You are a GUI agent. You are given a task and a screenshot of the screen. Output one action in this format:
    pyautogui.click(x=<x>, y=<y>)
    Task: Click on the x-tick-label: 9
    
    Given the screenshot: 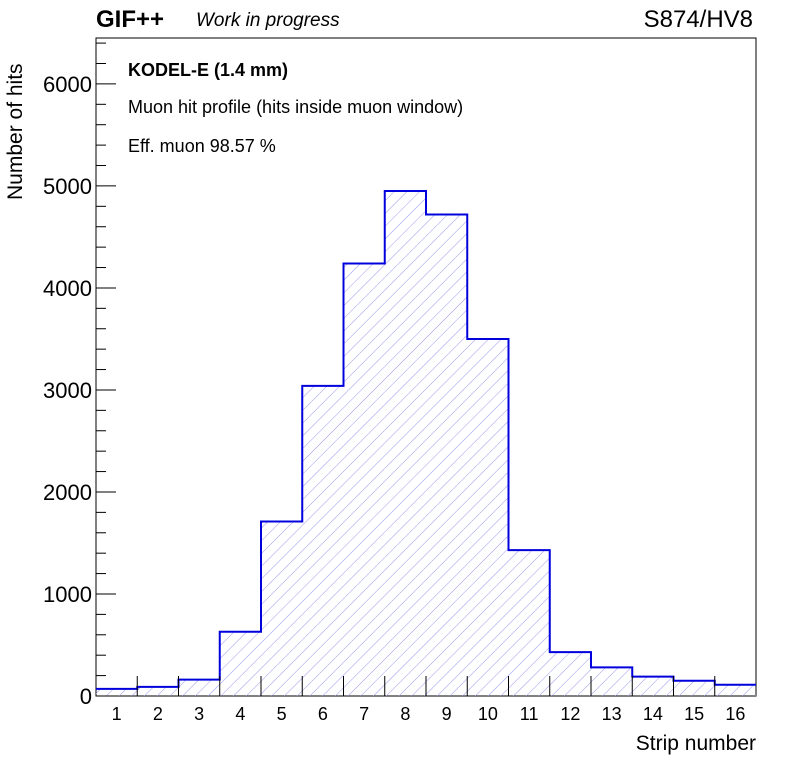 What is the action you would take?
    pyautogui.click(x=447, y=714)
    